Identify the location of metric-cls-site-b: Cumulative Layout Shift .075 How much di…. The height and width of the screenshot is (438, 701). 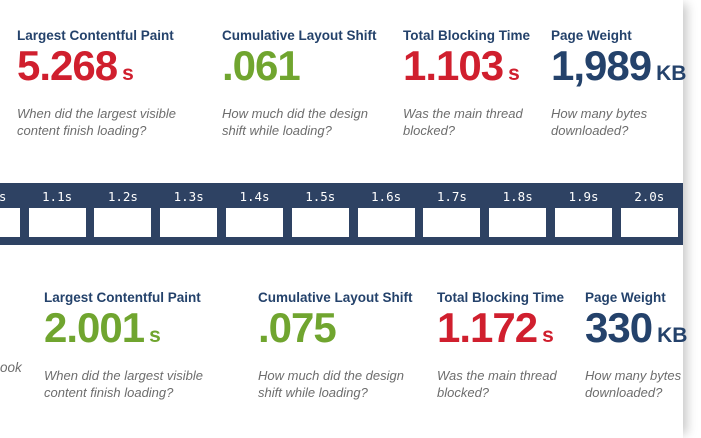
(335, 345).